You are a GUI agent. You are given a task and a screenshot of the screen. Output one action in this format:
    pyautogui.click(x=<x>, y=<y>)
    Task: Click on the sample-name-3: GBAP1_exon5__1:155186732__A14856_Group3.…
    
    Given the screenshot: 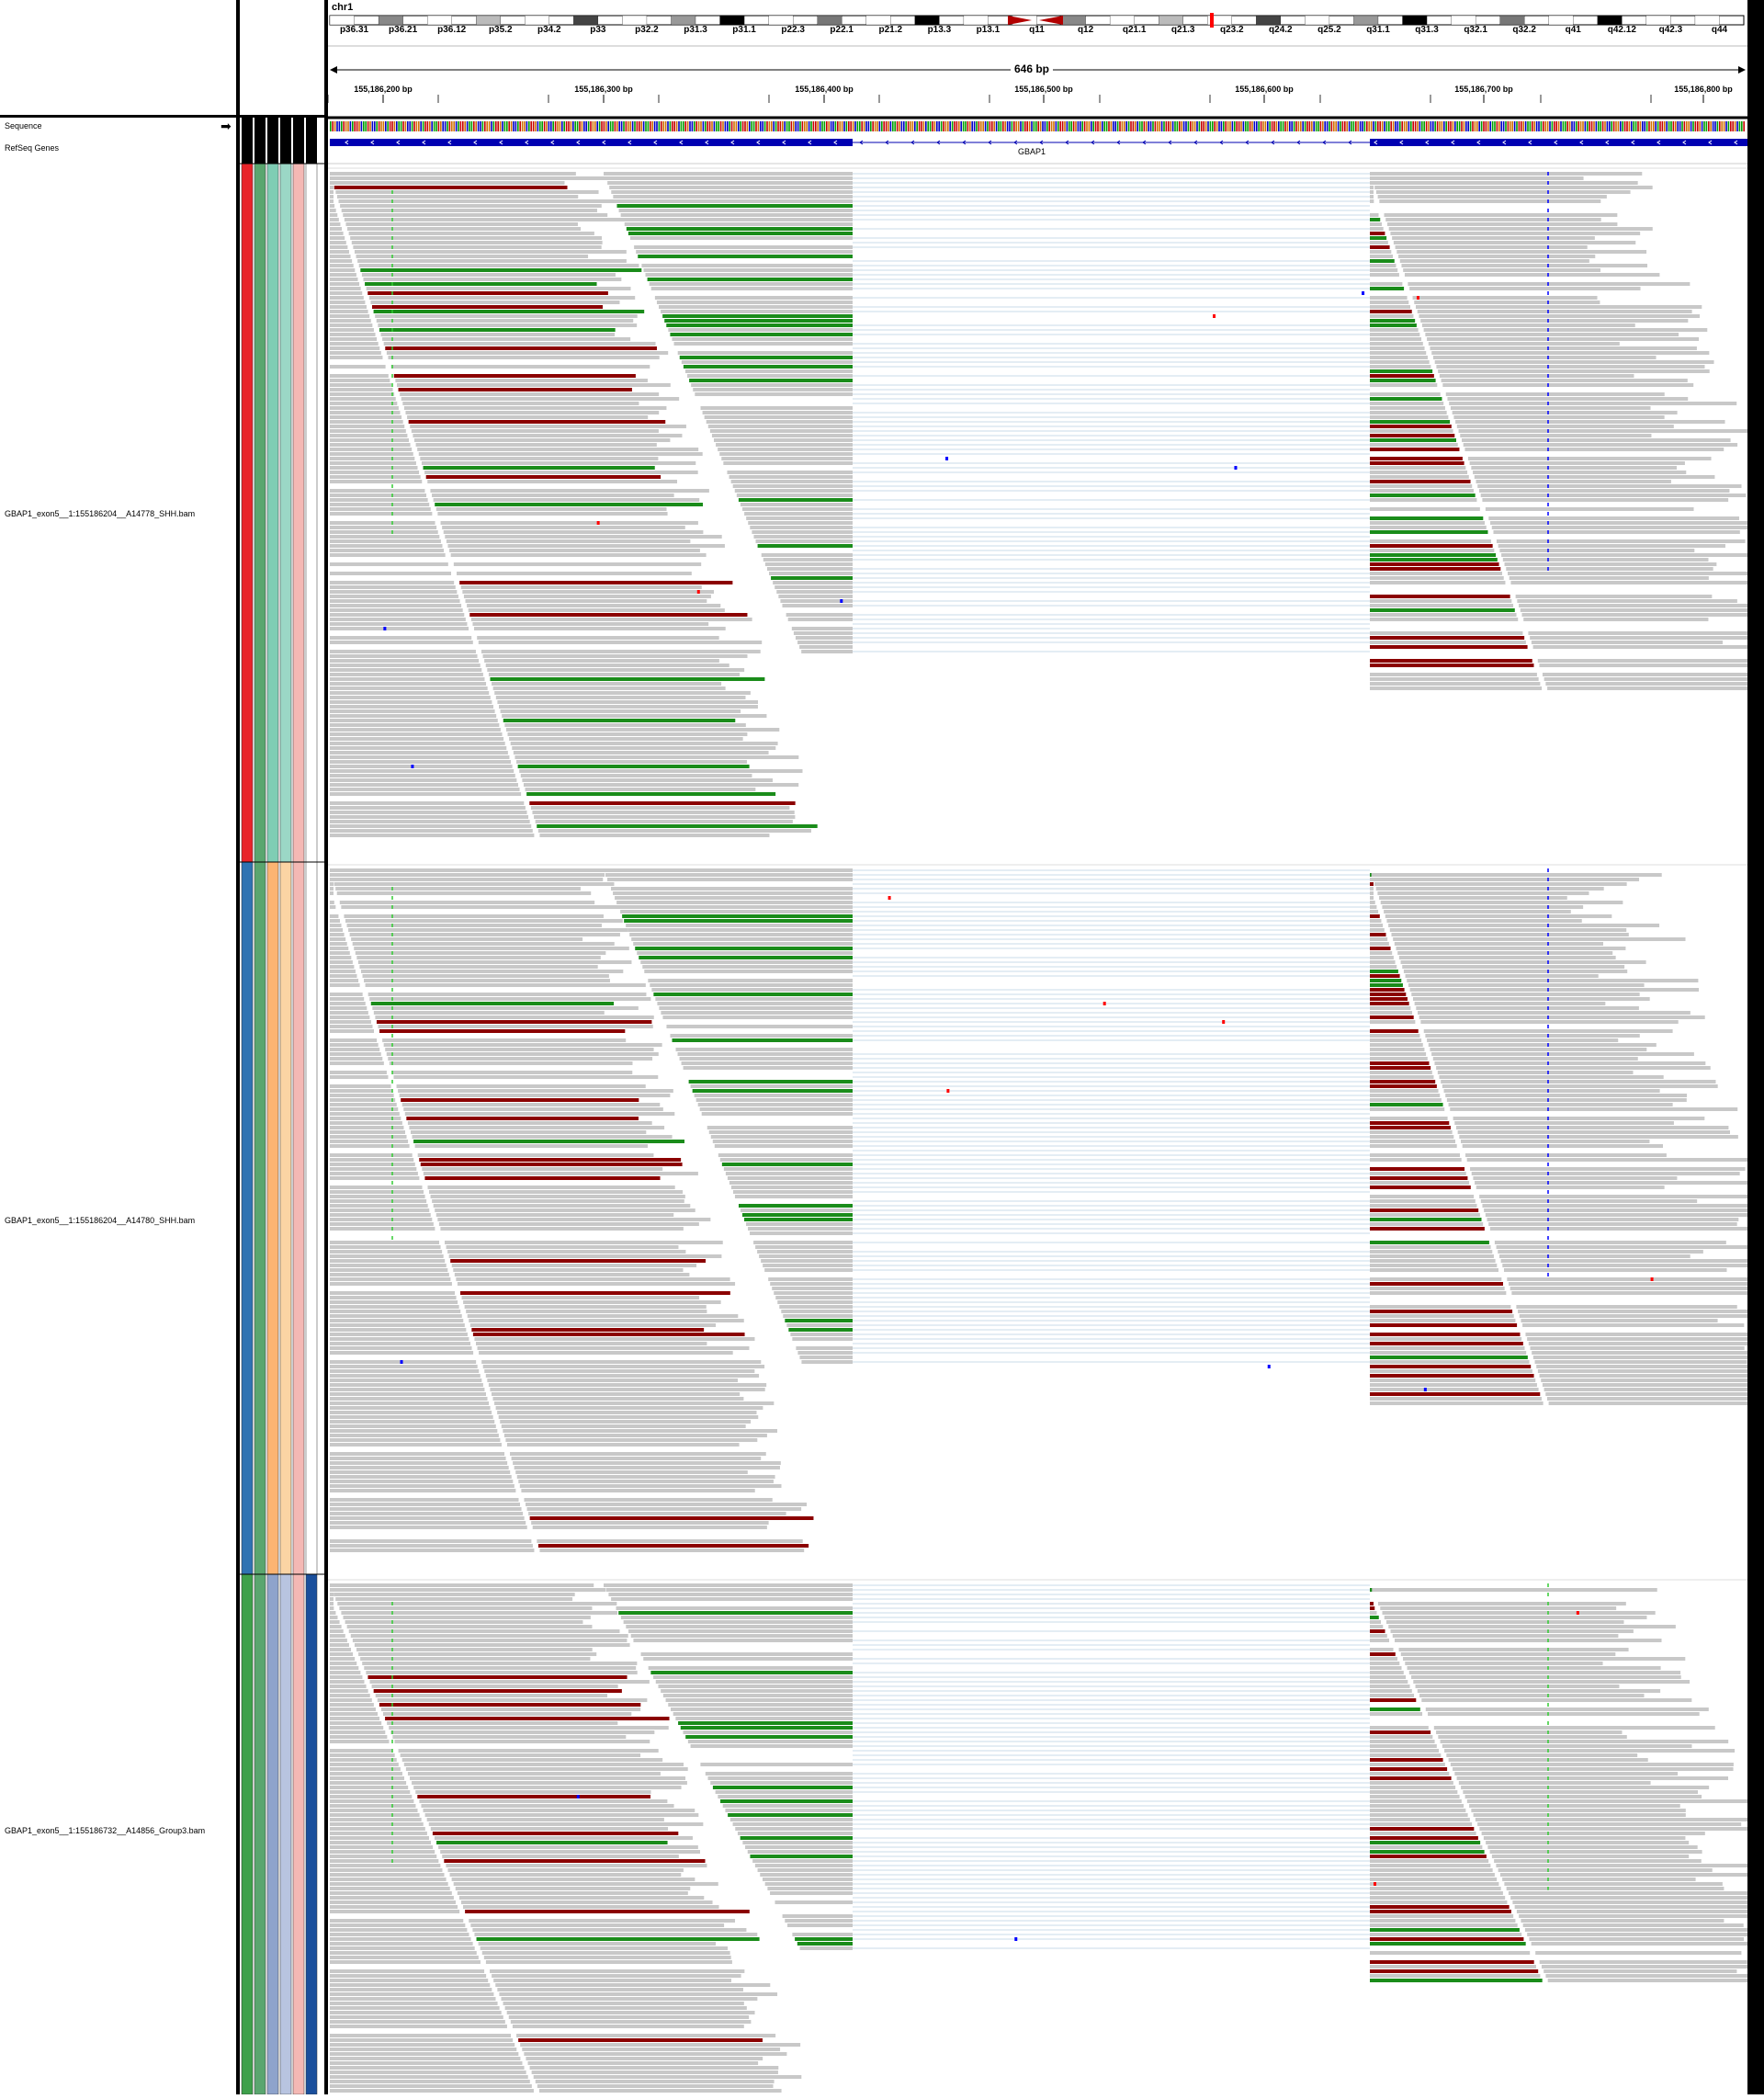 What is the action you would take?
    pyautogui.click(x=105, y=1831)
    